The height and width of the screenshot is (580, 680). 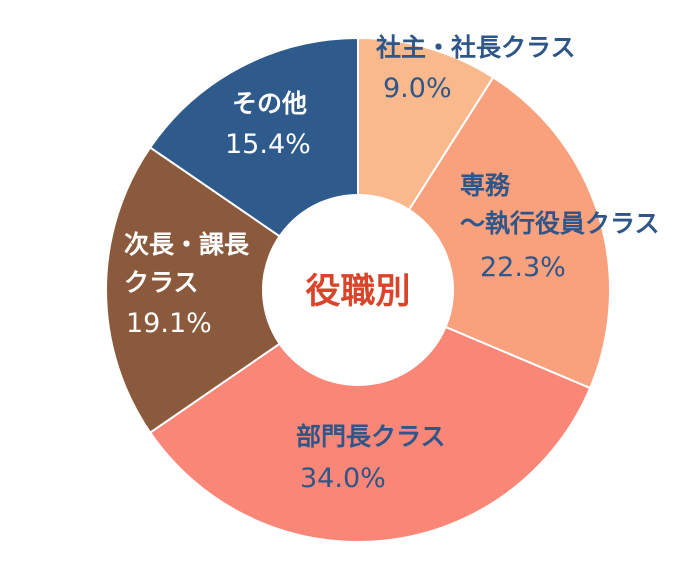 I want to click on slice-value-0: 9.0%, so click(x=417, y=88).